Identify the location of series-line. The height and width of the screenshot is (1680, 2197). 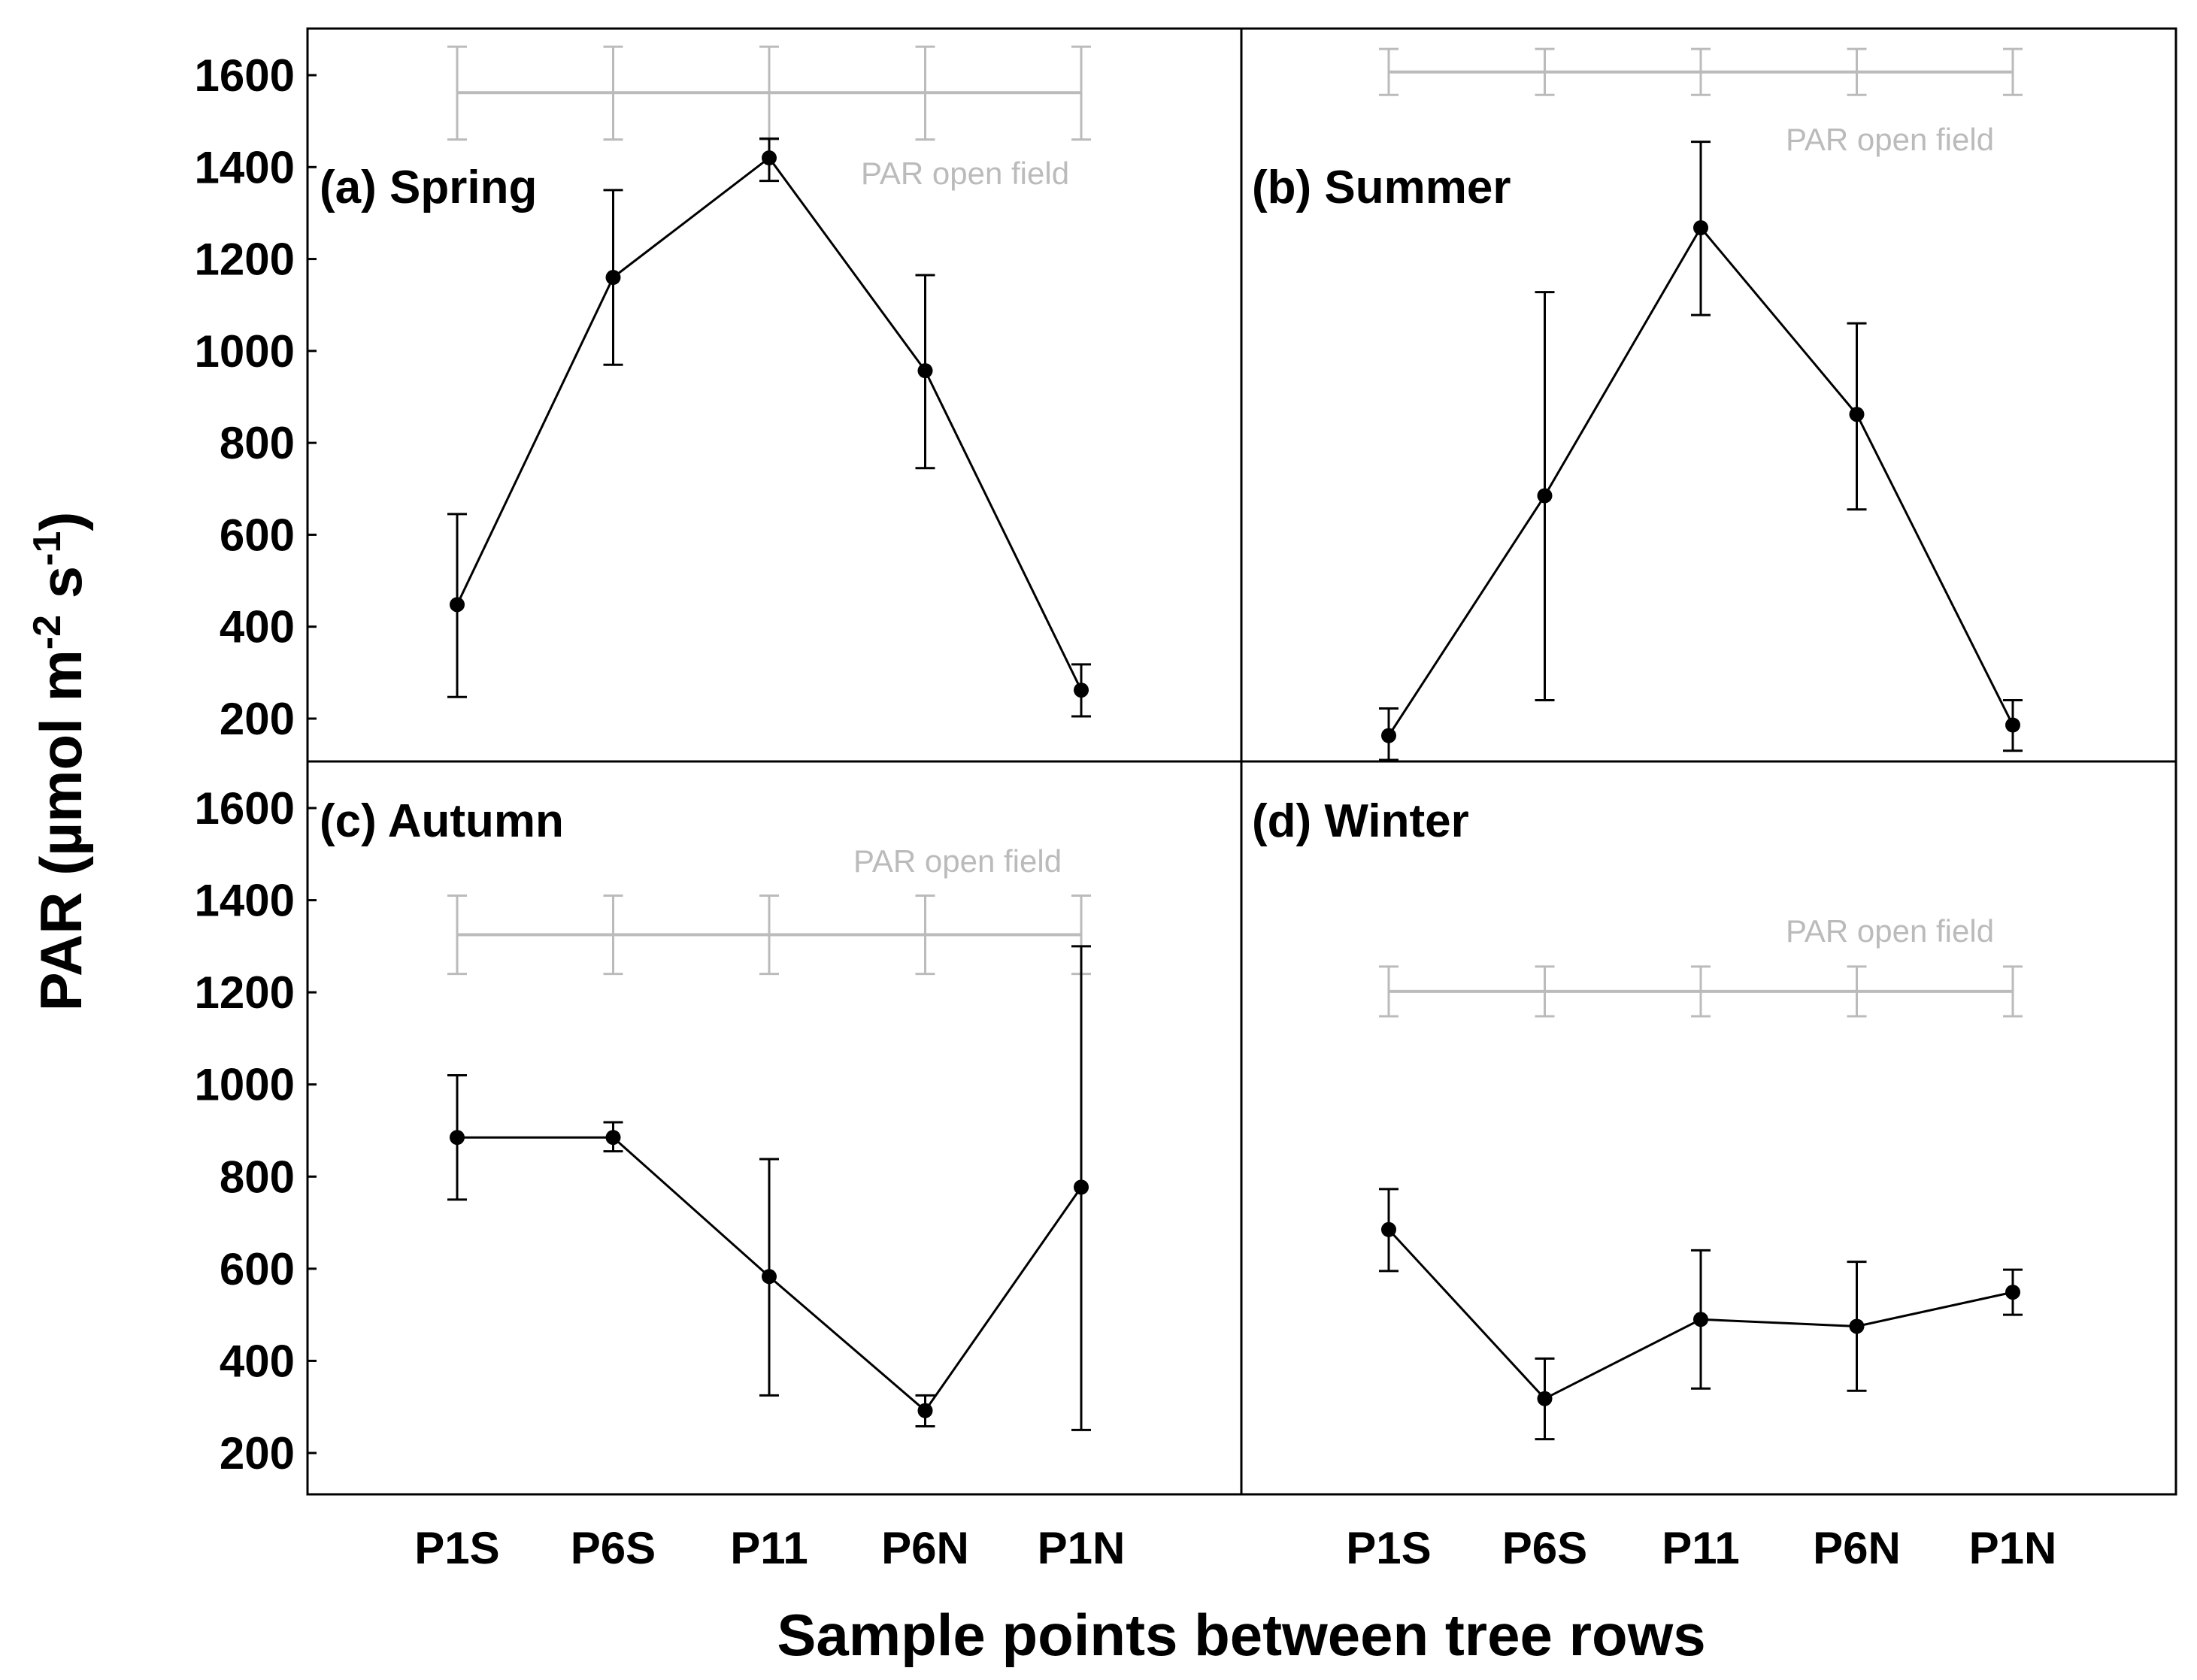
(769, 423).